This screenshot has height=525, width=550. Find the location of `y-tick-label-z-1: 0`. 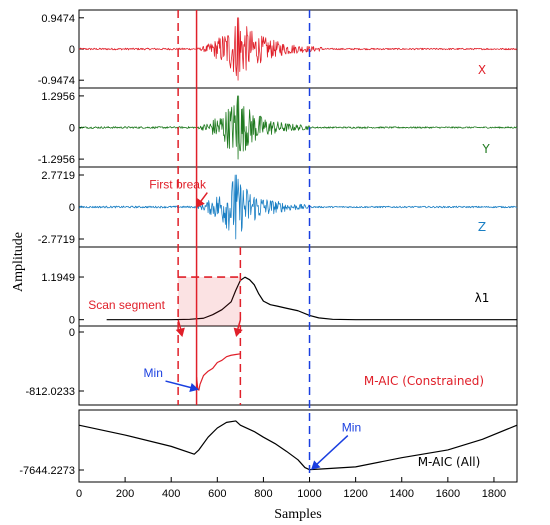

y-tick-label-z-1: 0 is located at coordinates (72, 208).